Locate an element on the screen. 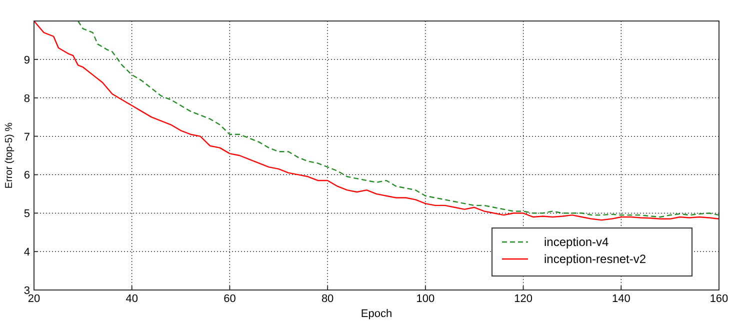  x-tick-label: 100 is located at coordinates (425, 299).